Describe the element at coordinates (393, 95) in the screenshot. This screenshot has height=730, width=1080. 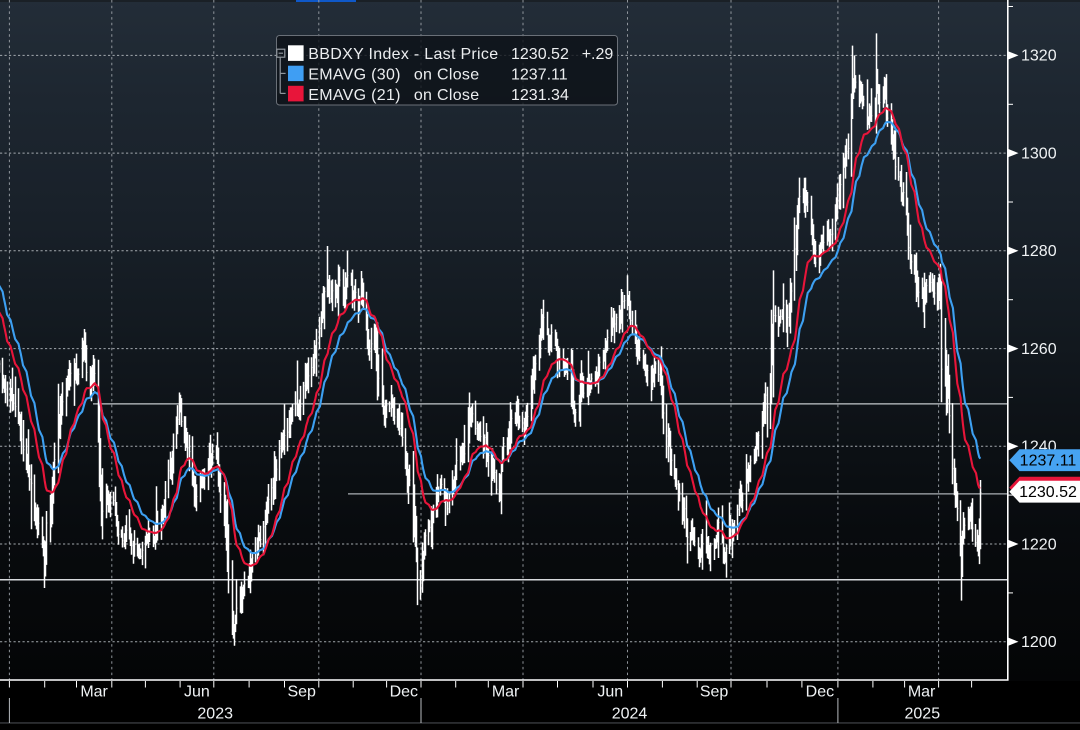
I see `svg-text: EMAVG (21) on Close` at that location.